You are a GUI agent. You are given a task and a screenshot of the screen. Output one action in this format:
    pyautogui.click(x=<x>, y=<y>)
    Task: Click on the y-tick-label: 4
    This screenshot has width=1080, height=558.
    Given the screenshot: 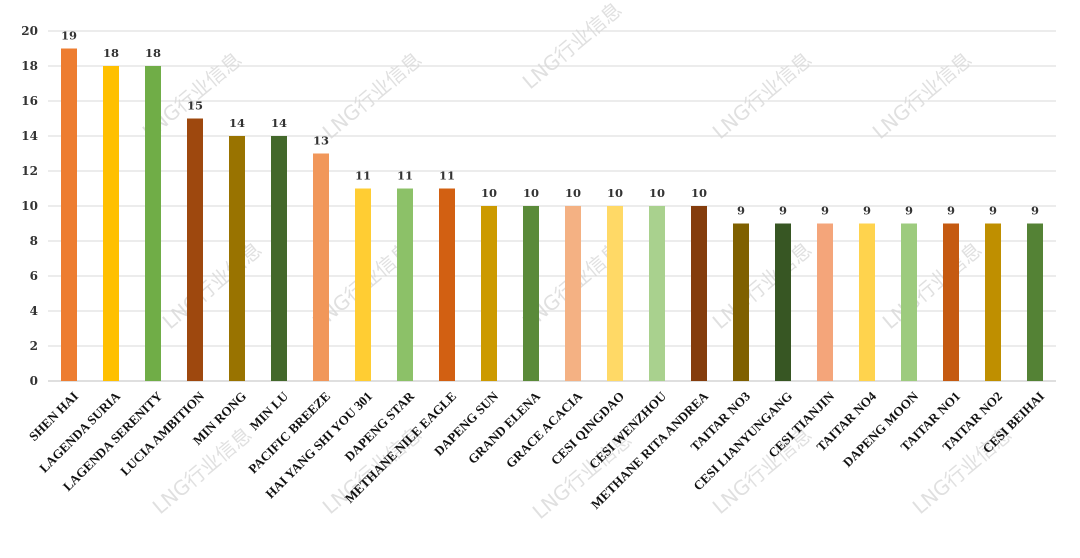 What is the action you would take?
    pyautogui.click(x=34, y=311)
    